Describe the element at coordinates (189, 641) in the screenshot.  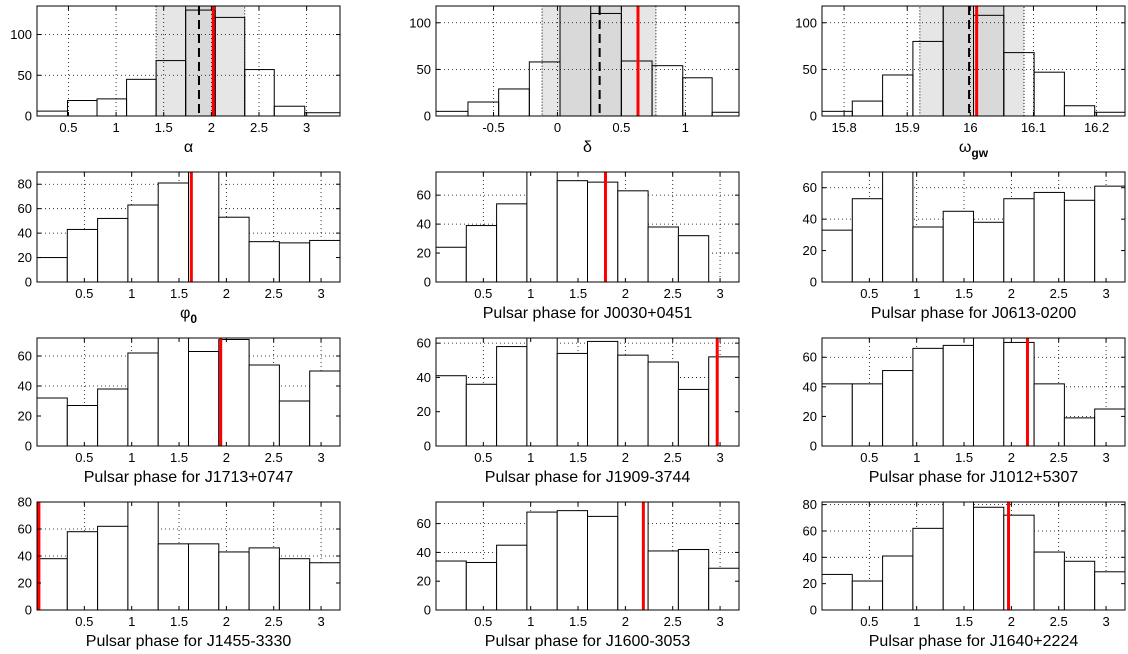
I see `x-axis-label: Pulsar phase for J1455-3330` at that location.